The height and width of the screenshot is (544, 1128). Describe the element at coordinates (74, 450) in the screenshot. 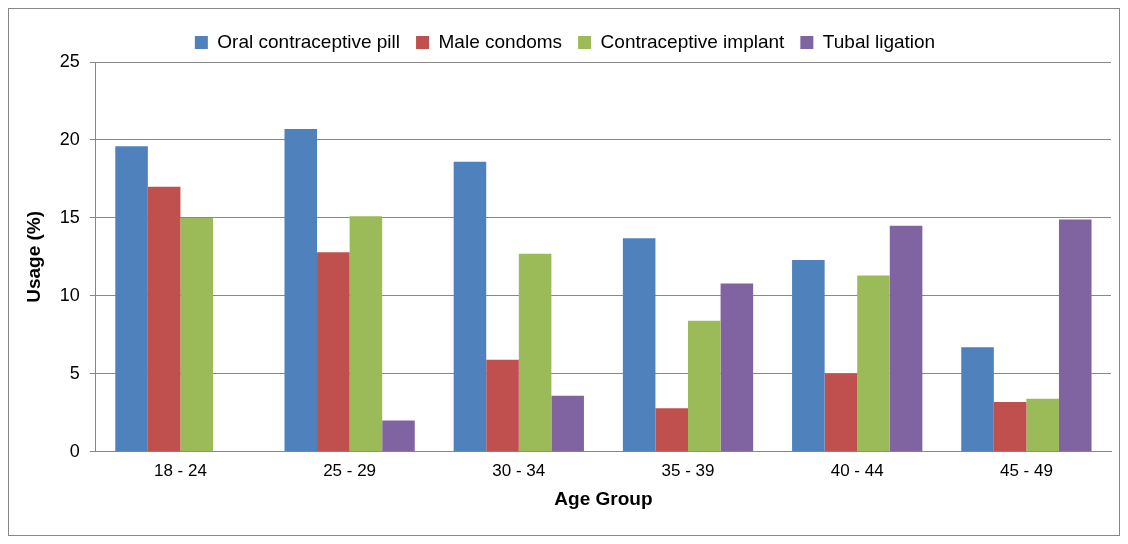

I see `y-tick-label: 0` at that location.